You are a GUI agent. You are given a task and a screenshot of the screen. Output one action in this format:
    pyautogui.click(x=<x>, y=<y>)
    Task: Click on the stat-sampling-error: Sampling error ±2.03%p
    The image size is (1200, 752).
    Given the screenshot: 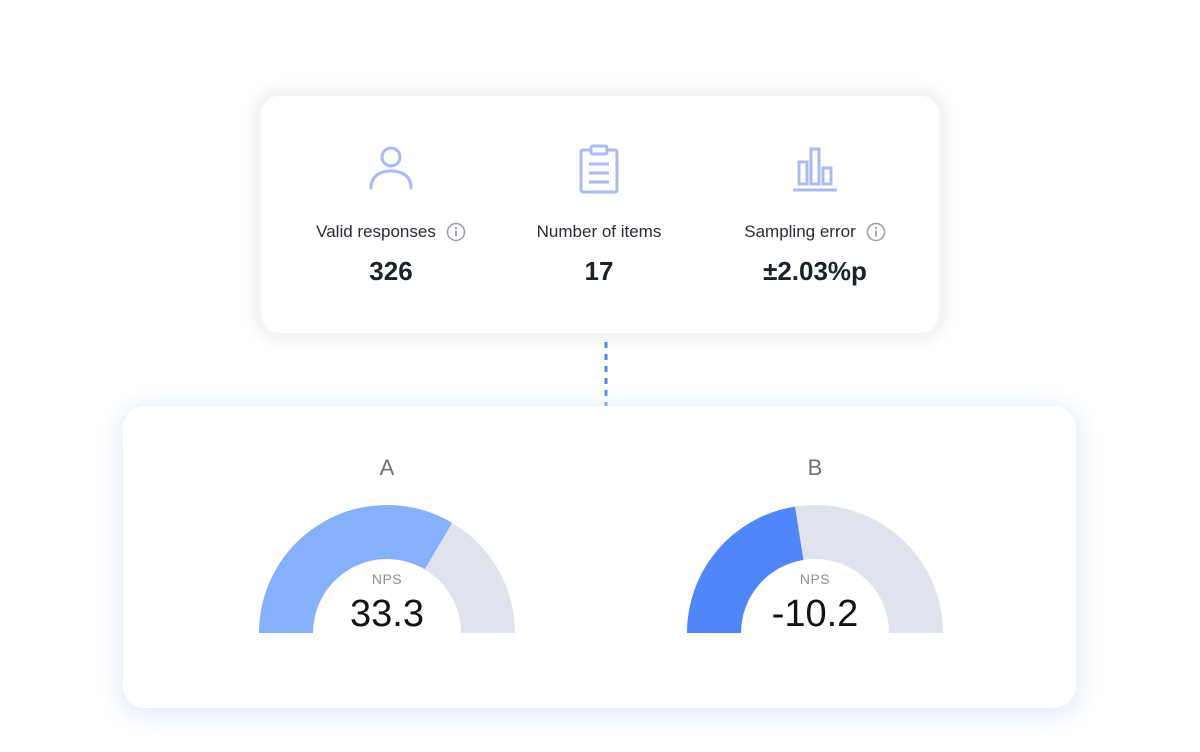 What is the action you would take?
    pyautogui.click(x=815, y=214)
    